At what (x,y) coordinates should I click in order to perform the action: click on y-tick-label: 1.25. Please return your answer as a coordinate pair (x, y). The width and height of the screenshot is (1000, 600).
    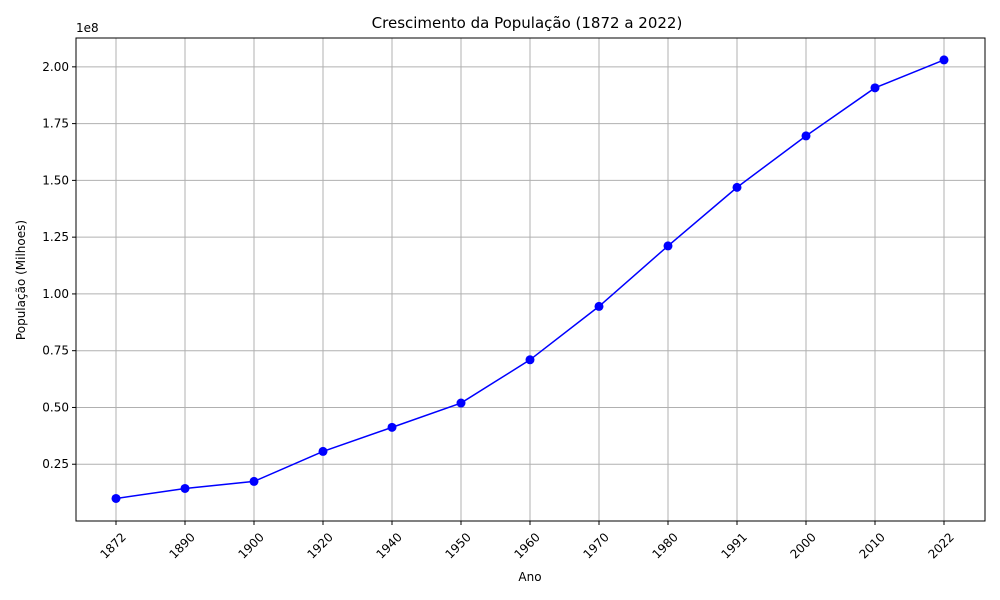
    Looking at the image, I should click on (55, 237).